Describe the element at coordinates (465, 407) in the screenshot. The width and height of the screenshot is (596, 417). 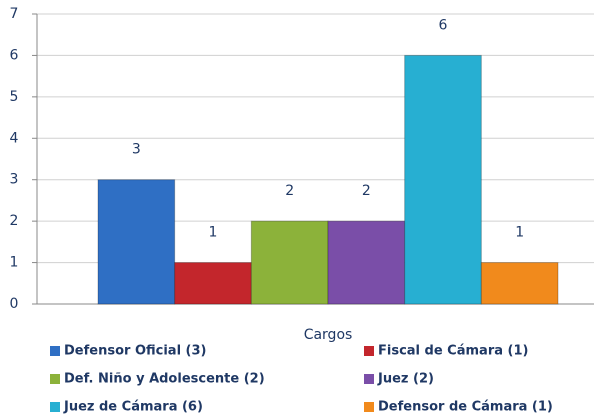
I see `legend-label: Defensor de Cámara (1)` at that location.